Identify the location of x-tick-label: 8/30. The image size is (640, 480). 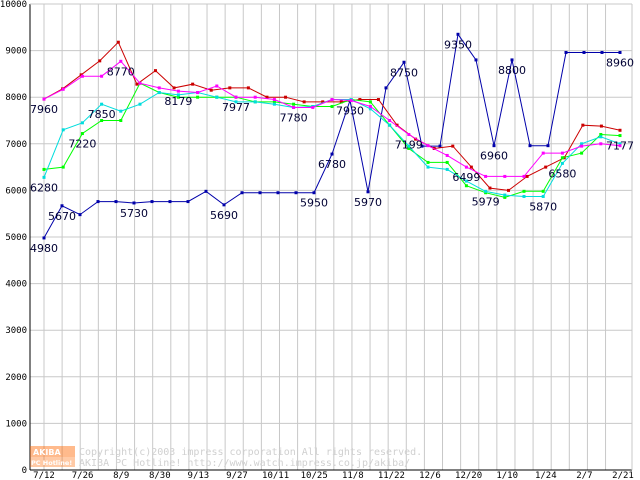
(160, 475).